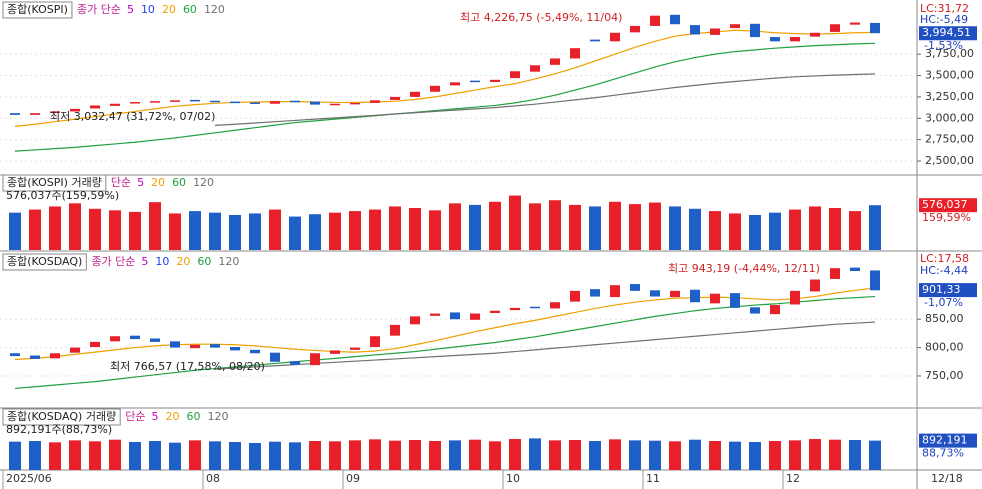 This screenshot has width=982, height=489. I want to click on last-volume-label: 892,191, so click(945, 440).